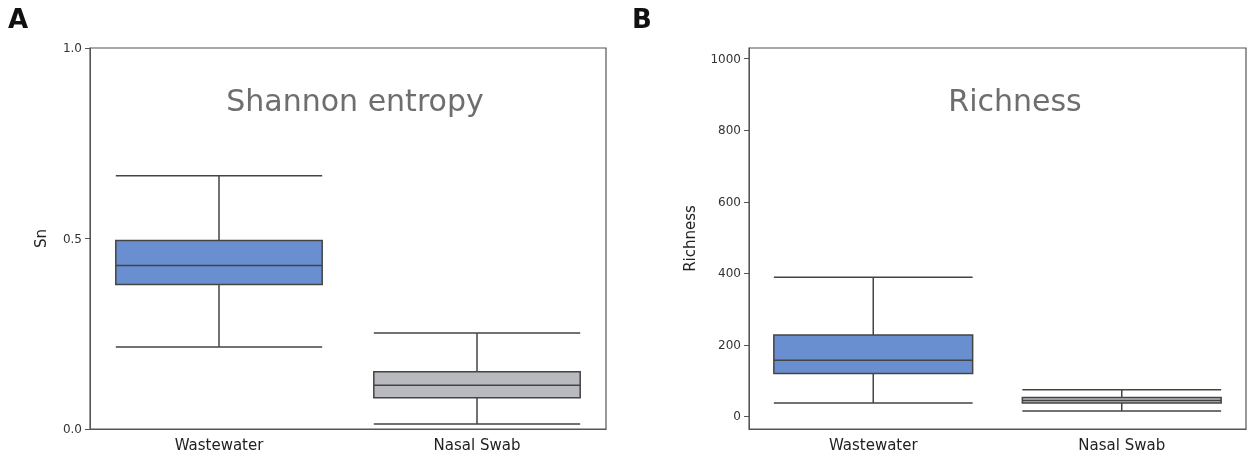 The image size is (1249, 463). Describe the element at coordinates (355, 100) in the screenshot. I see `text: Shannon entropy` at that location.